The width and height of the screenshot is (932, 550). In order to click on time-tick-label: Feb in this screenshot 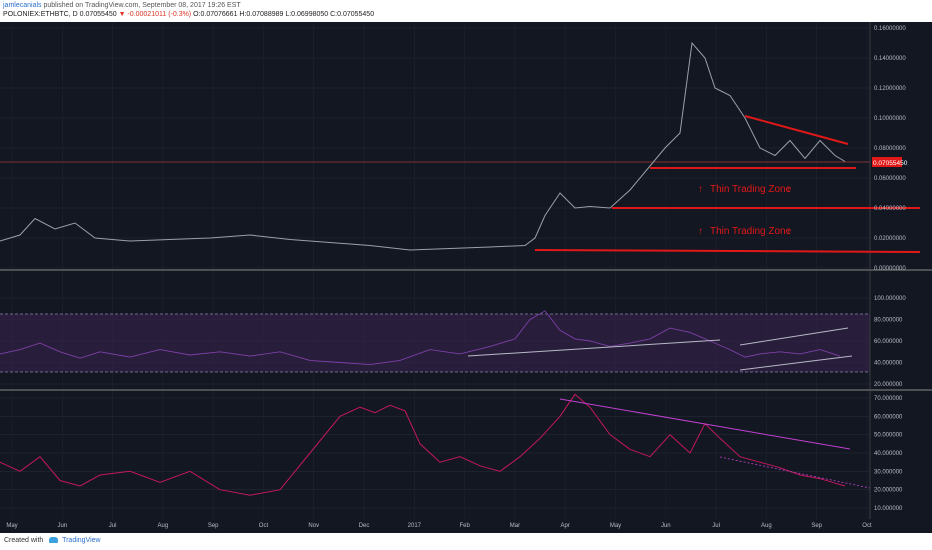, I will do `click(464, 526)`.